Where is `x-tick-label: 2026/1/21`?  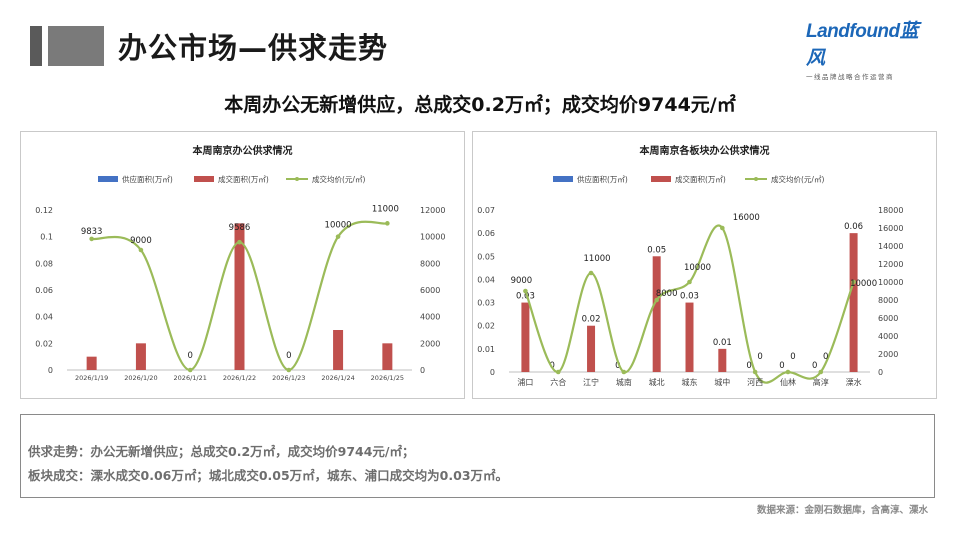
x-tick-label: 2026/1/21 is located at coordinates (190, 378).